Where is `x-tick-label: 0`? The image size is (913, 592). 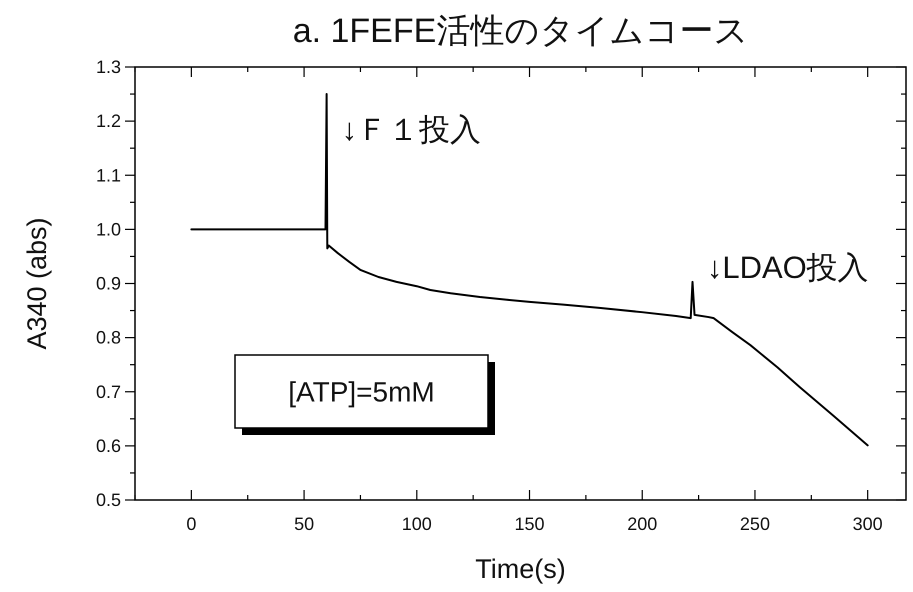 x-tick-label: 0 is located at coordinates (191, 524).